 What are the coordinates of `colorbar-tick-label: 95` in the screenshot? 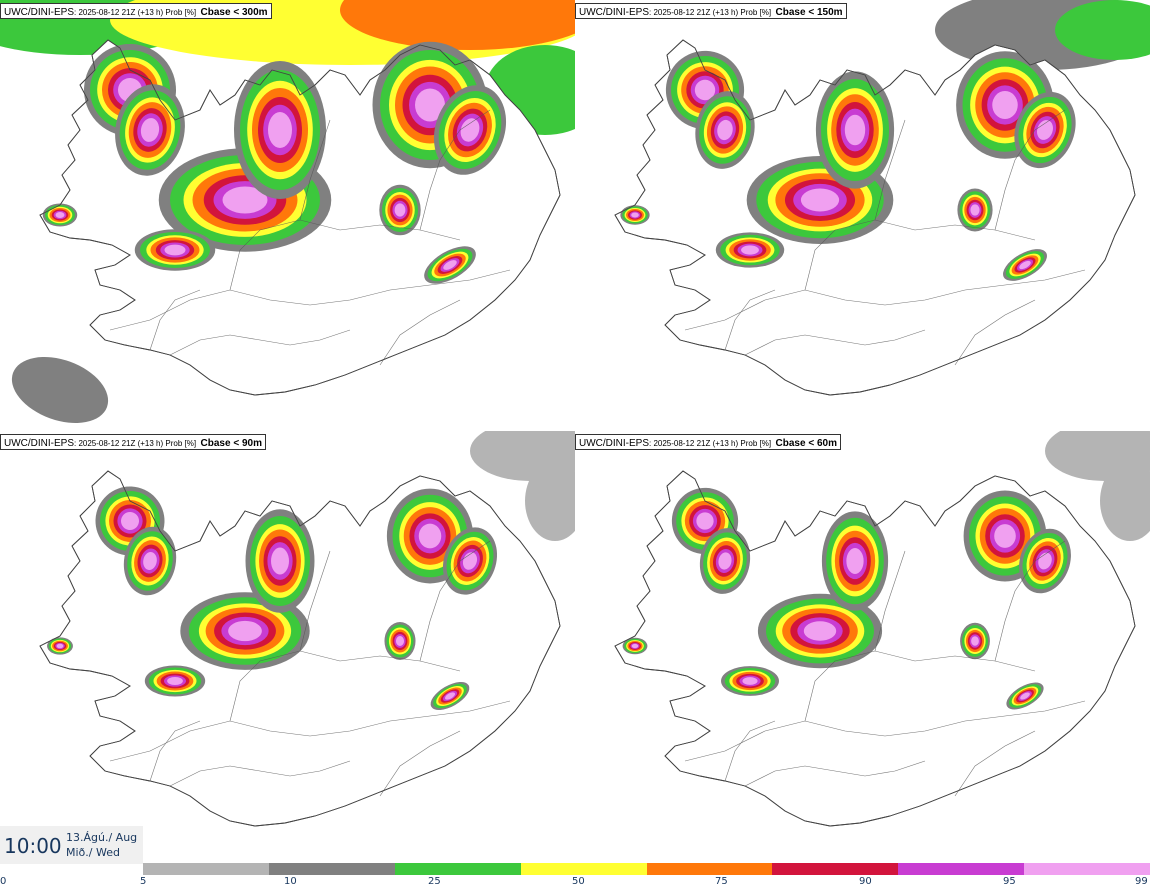 It's located at (1009, 881).